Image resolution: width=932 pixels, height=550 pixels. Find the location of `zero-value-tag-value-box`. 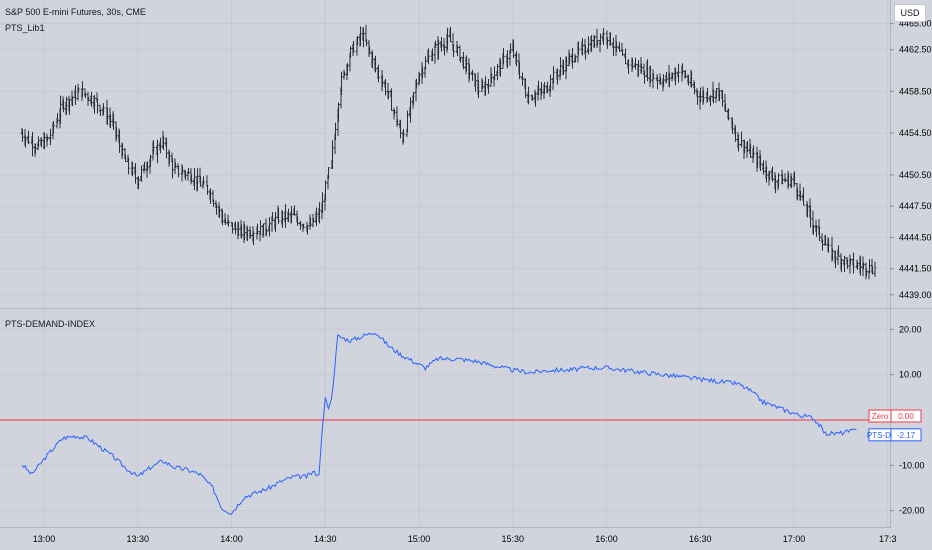

zero-value-tag-value-box is located at coordinates (906, 416).